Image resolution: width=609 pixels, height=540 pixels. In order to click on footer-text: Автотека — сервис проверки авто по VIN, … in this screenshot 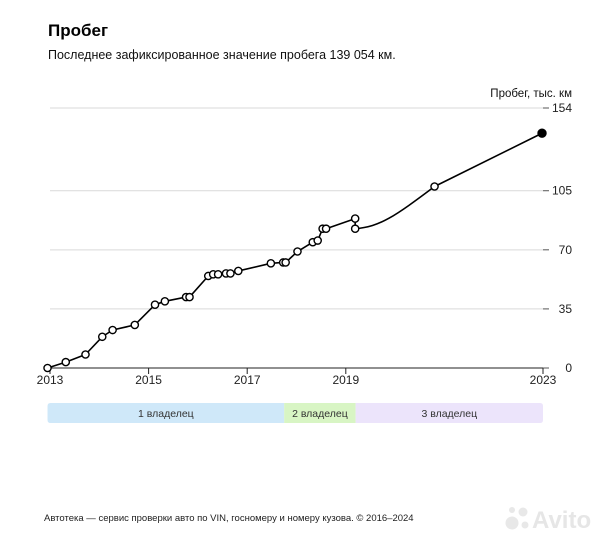, I will do `click(229, 518)`.